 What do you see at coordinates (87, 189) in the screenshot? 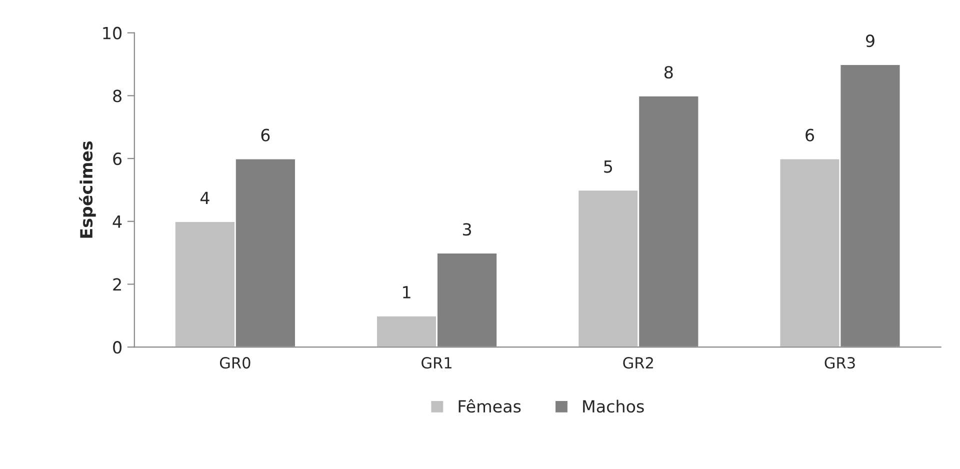
I see `y-axis-title: Espécimes` at bounding box center [87, 189].